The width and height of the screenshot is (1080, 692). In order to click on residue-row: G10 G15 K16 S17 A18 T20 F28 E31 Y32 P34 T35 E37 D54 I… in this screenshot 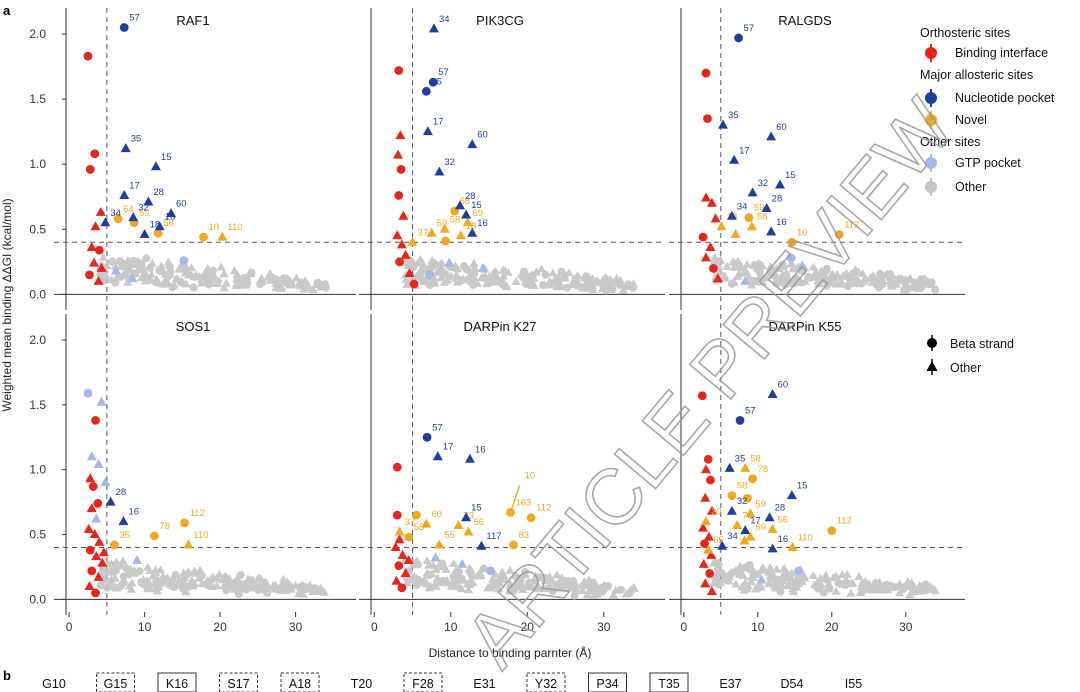, I will do `click(452, 682)`.